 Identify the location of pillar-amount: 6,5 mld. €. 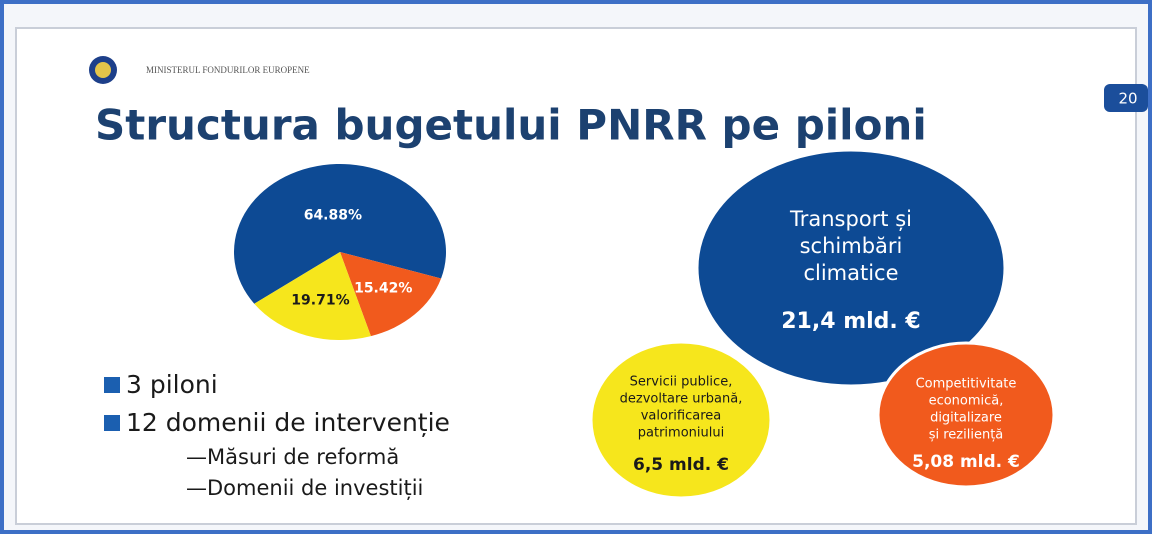
(681, 465).